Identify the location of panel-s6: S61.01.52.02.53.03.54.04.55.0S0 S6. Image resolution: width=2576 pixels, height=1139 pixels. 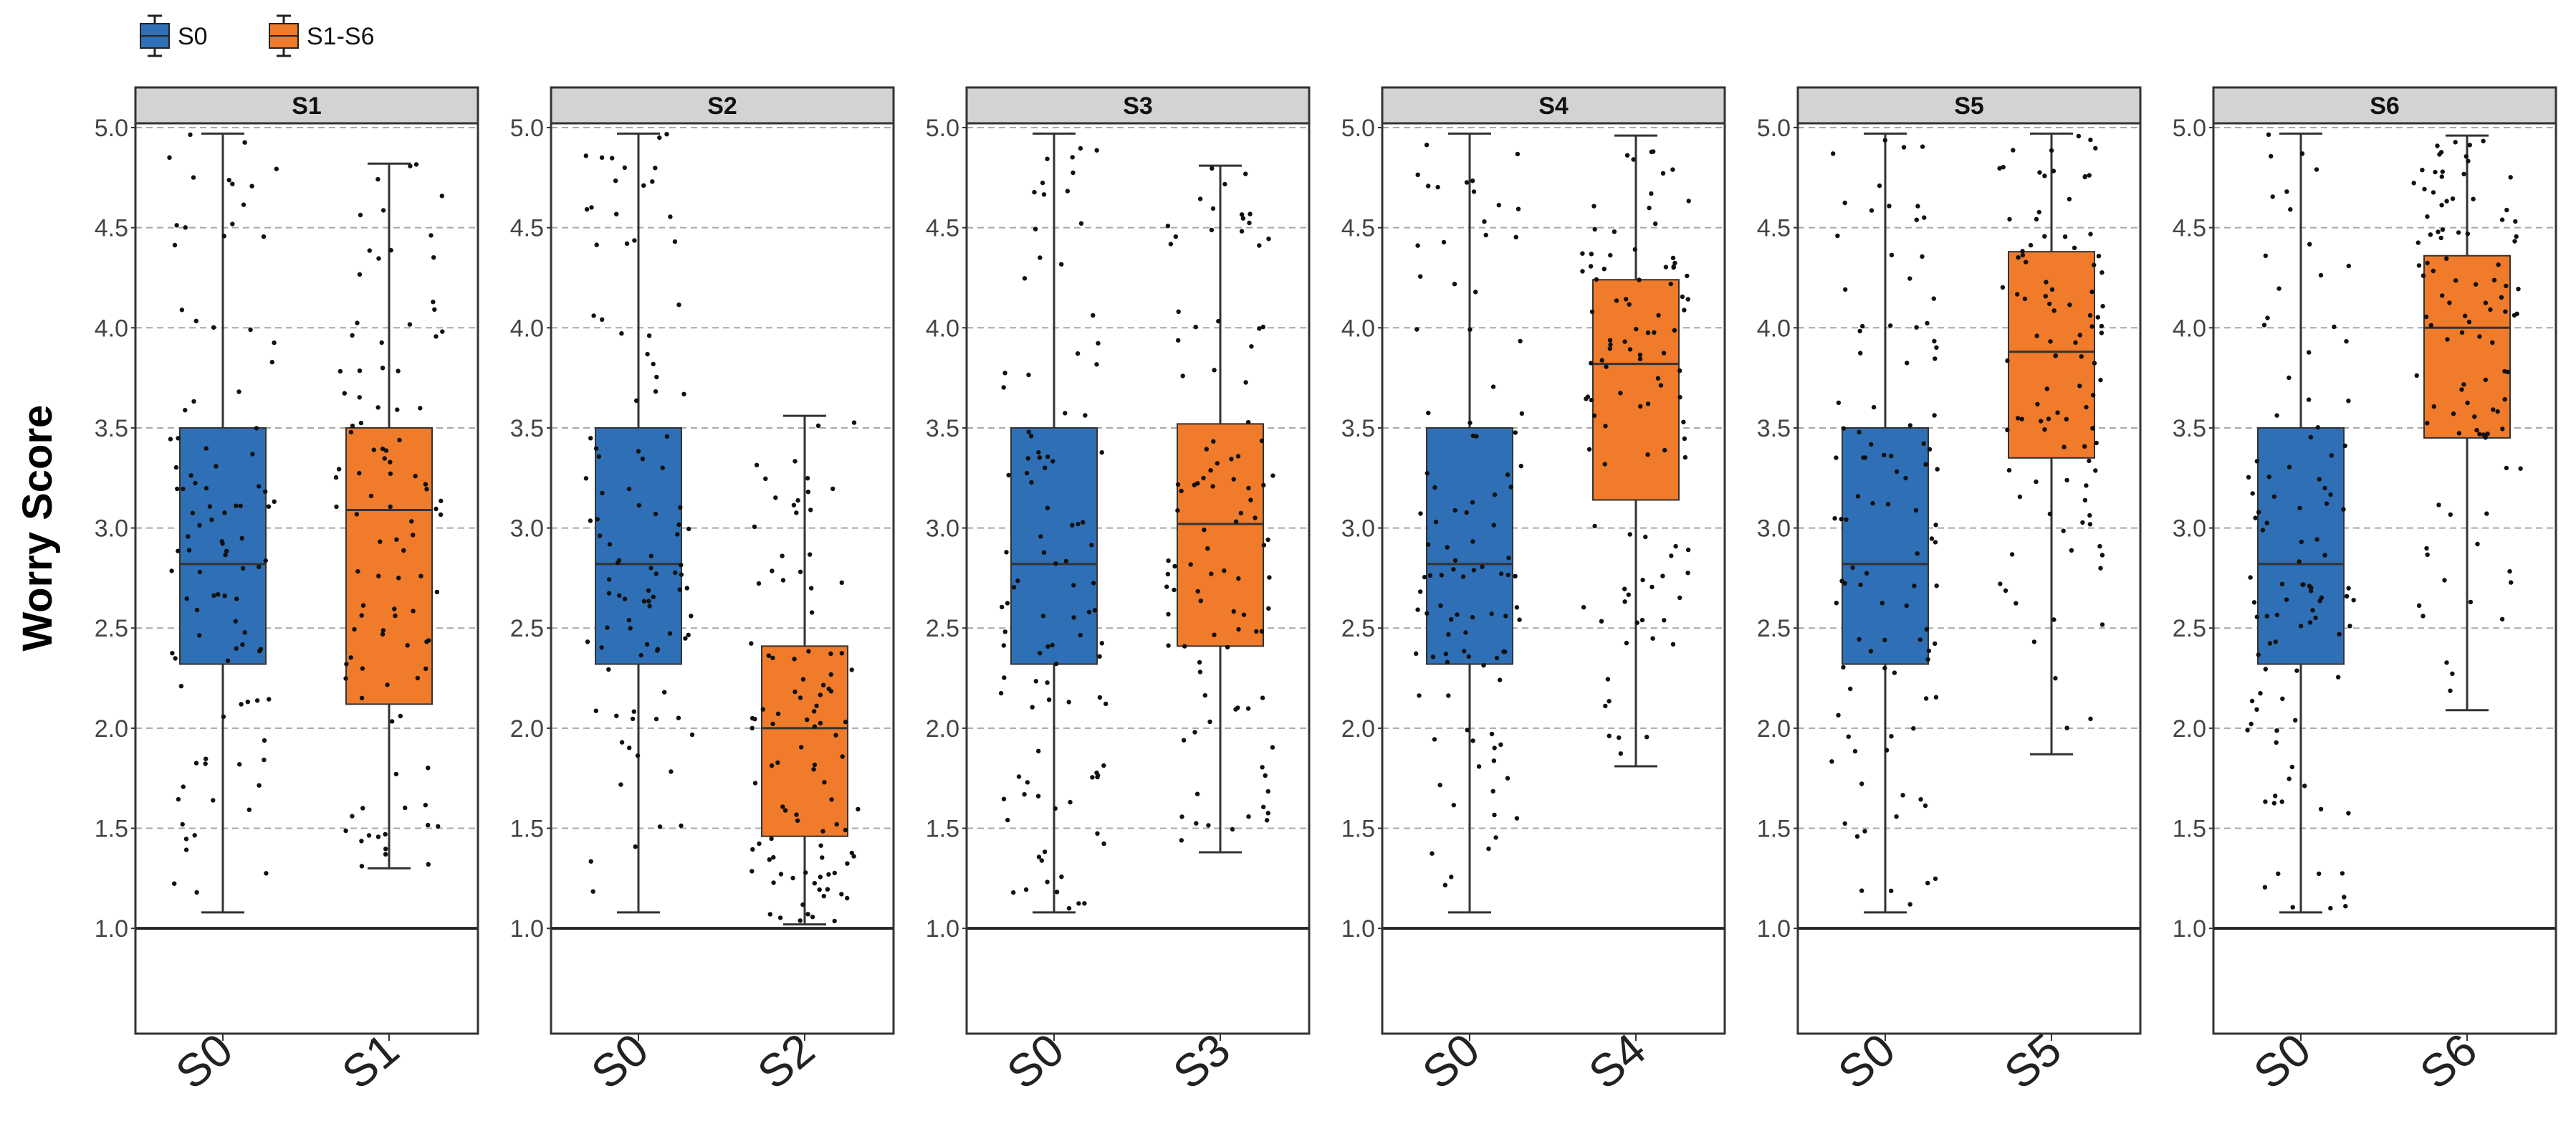
(2365, 592).